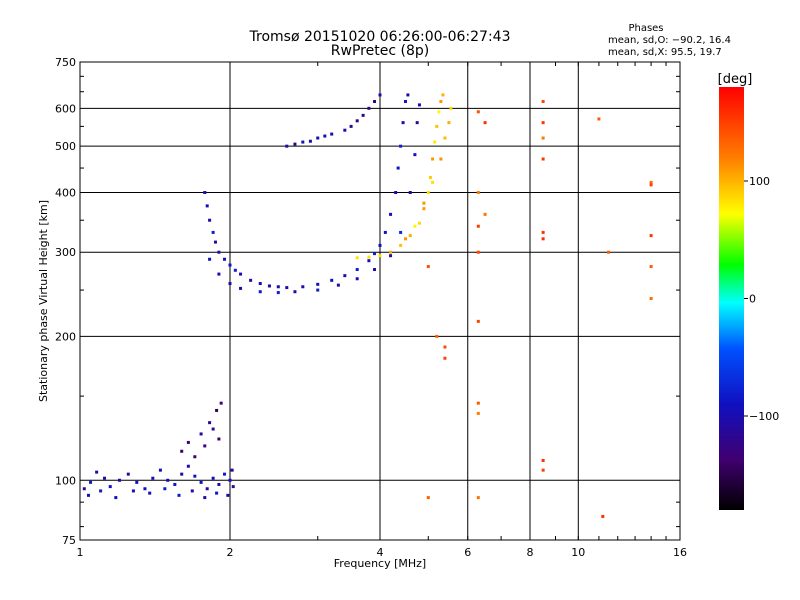 This screenshot has height=600, width=800. What do you see at coordinates (80, 552) in the screenshot?
I see `x-tick-label: 1` at bounding box center [80, 552].